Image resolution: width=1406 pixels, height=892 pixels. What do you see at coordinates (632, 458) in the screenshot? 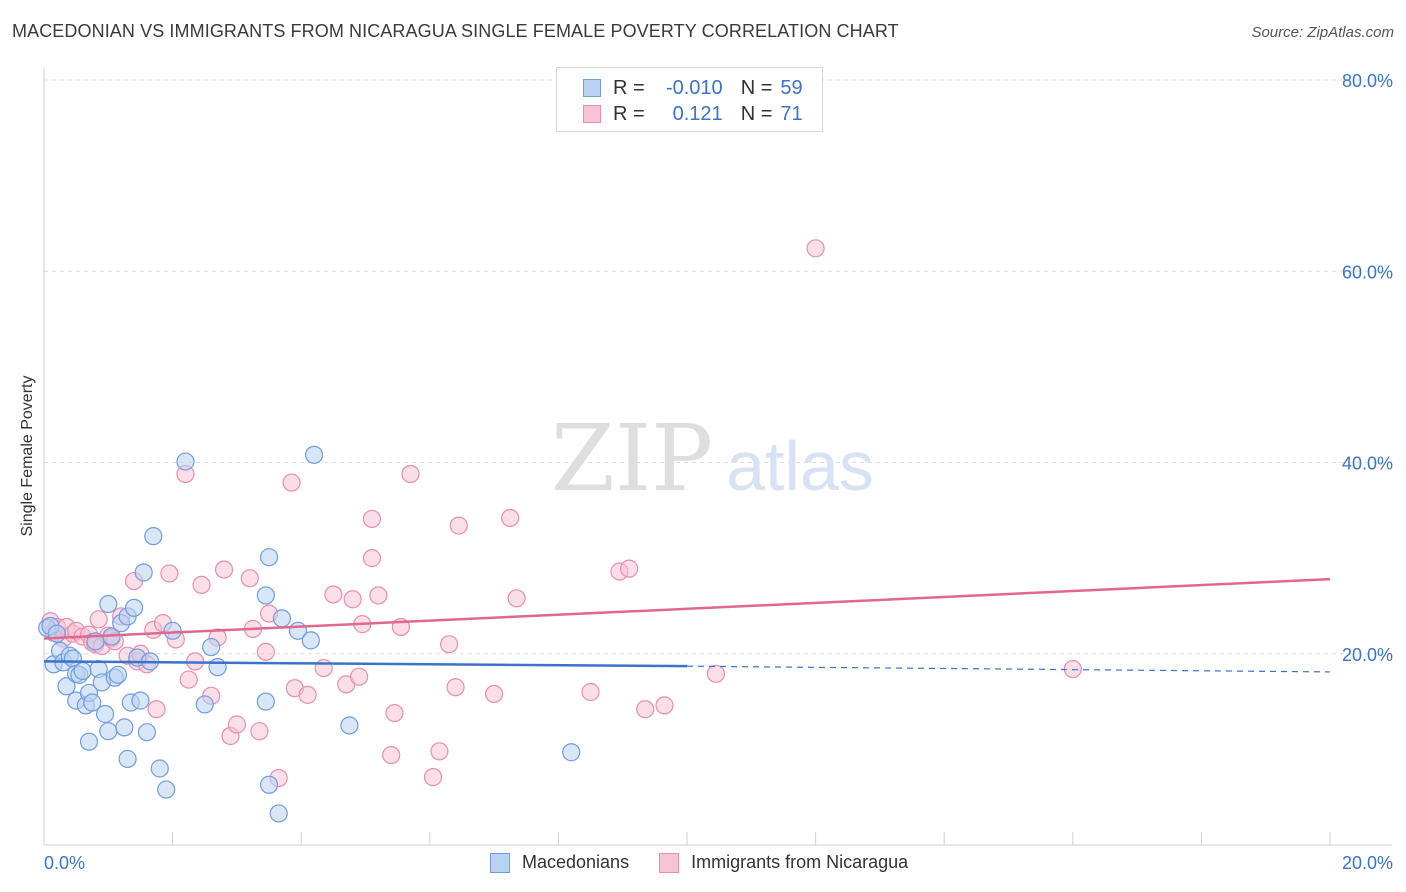
I see `watermark-zip: ZIP` at bounding box center [632, 458].